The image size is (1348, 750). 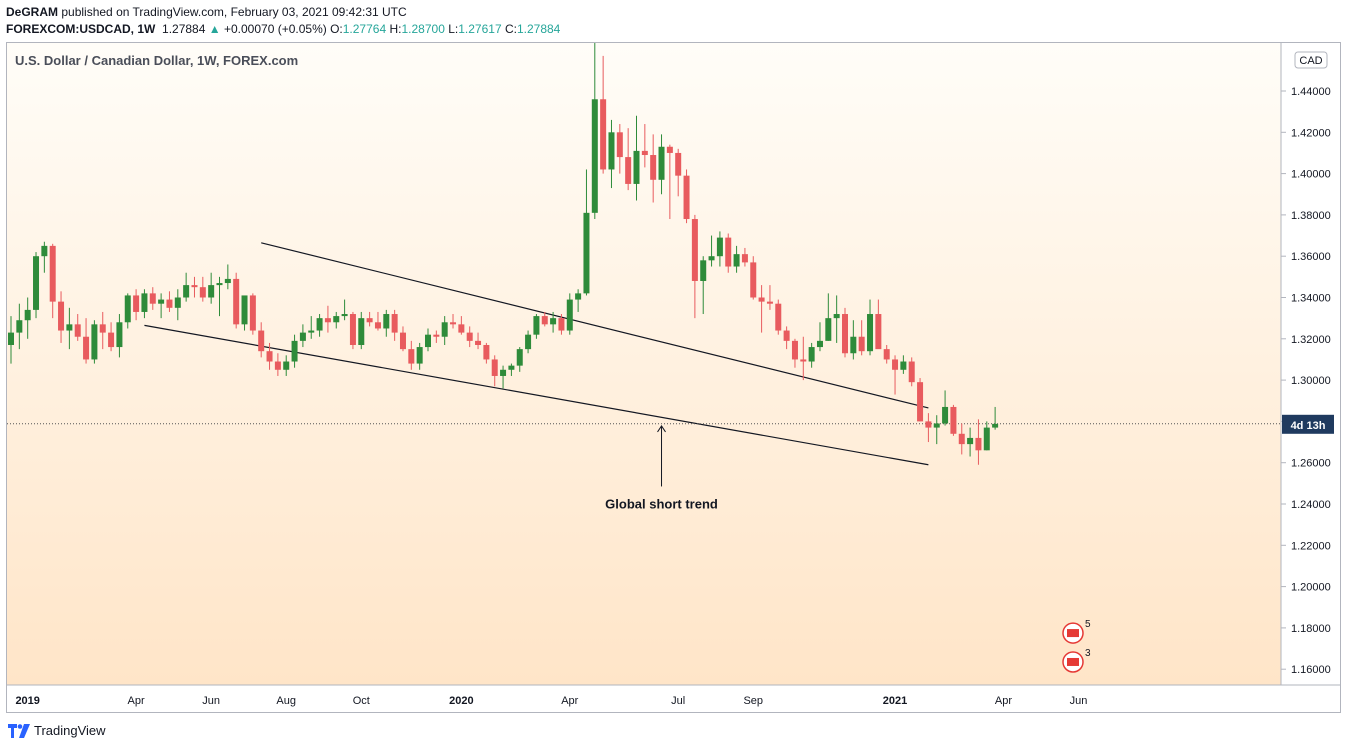 What do you see at coordinates (19, 730) in the screenshot?
I see `tradingview-logo-icon` at bounding box center [19, 730].